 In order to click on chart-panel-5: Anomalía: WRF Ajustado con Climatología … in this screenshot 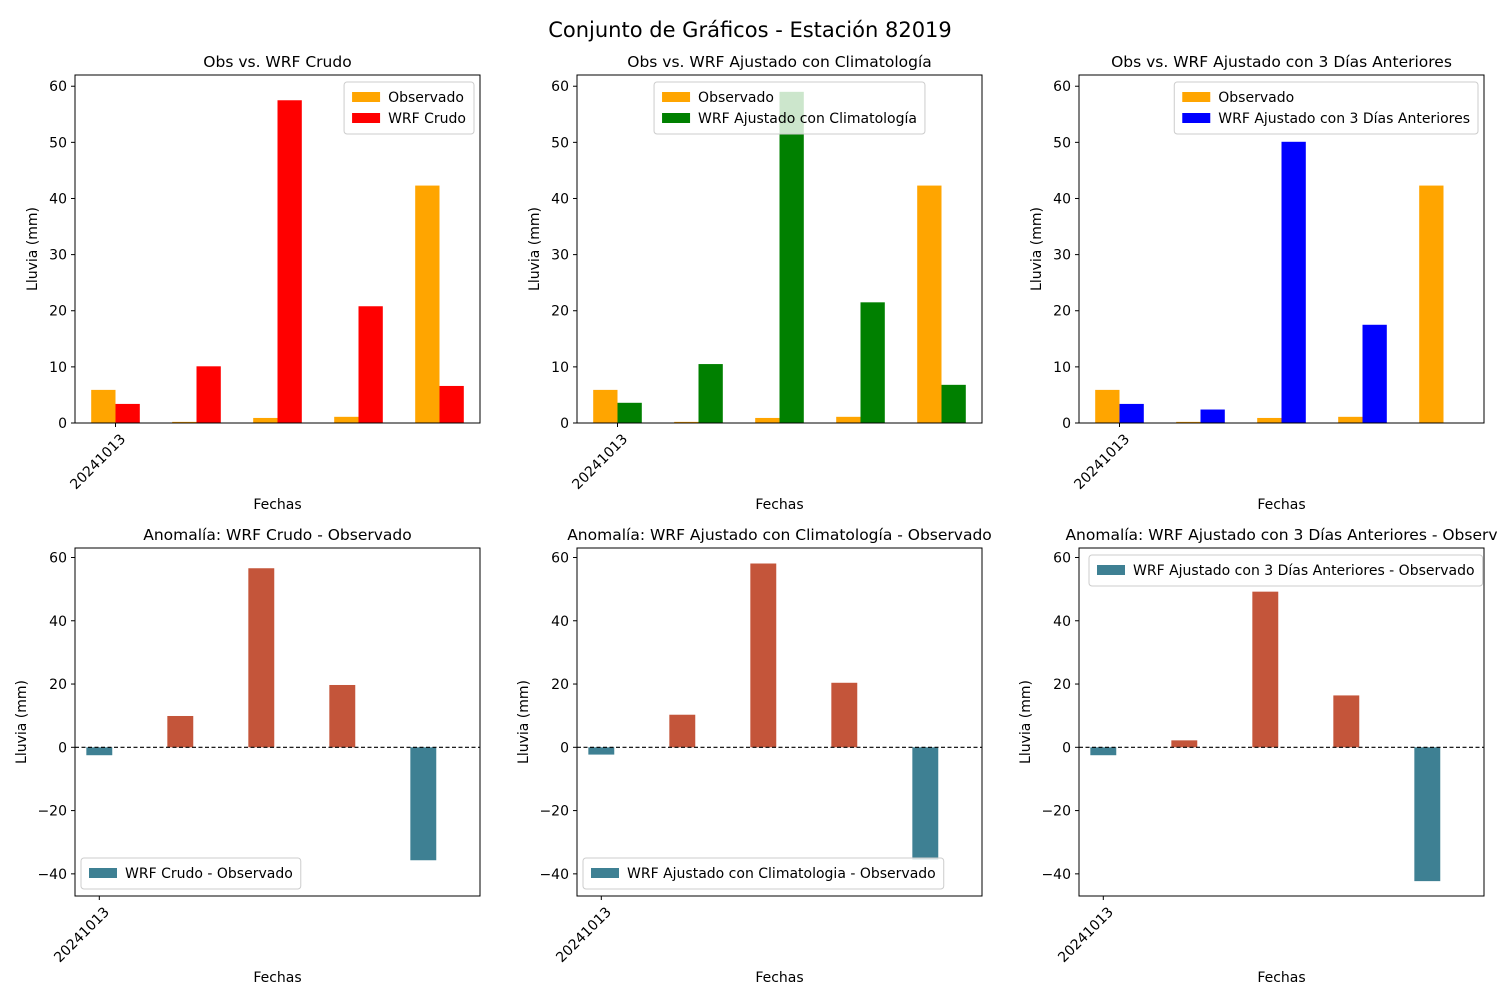, I will do `click(754, 756)`.